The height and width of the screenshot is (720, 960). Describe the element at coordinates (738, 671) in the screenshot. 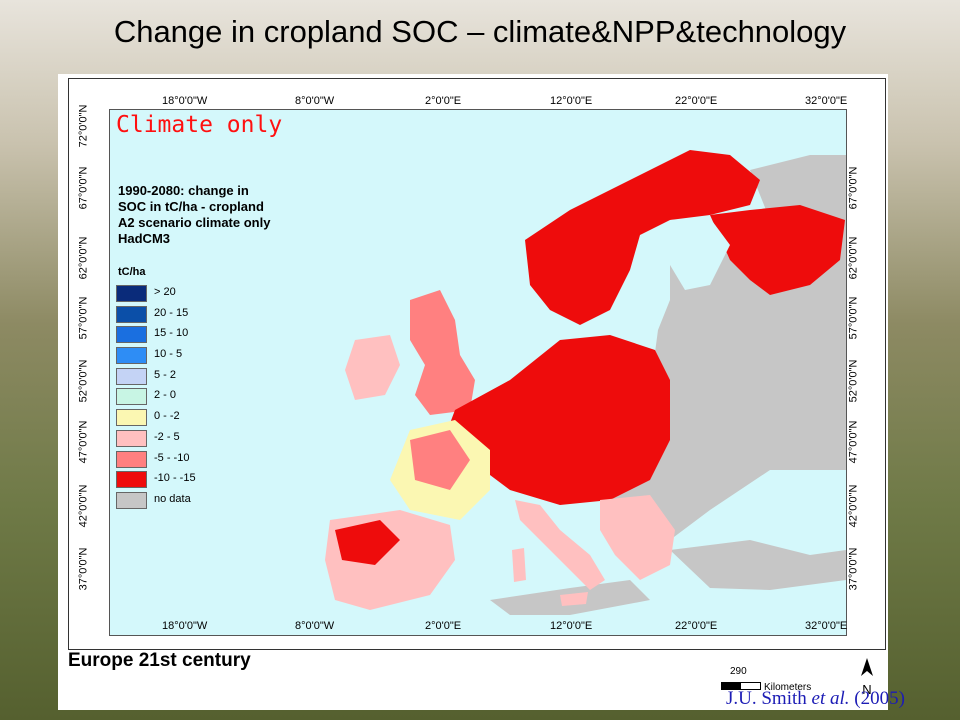

I see `scale-value: 290` at that location.